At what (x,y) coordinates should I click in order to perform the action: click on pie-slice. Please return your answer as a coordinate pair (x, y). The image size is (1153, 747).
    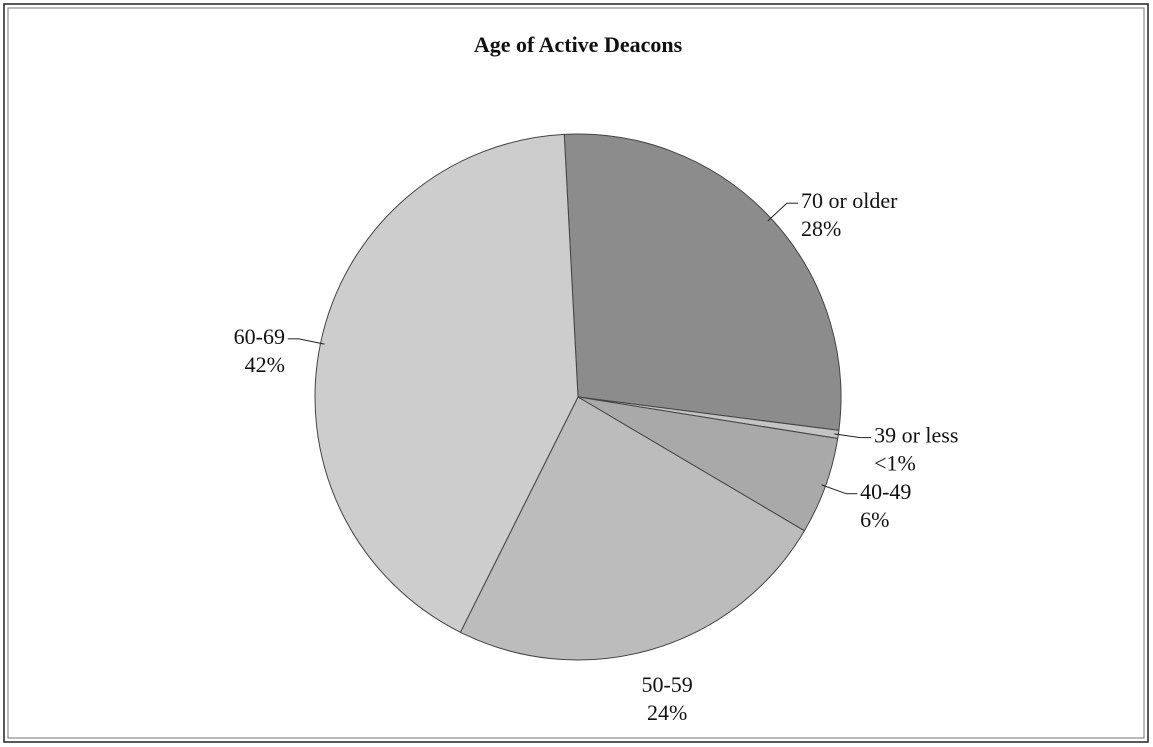
    Looking at the image, I should click on (632, 528).